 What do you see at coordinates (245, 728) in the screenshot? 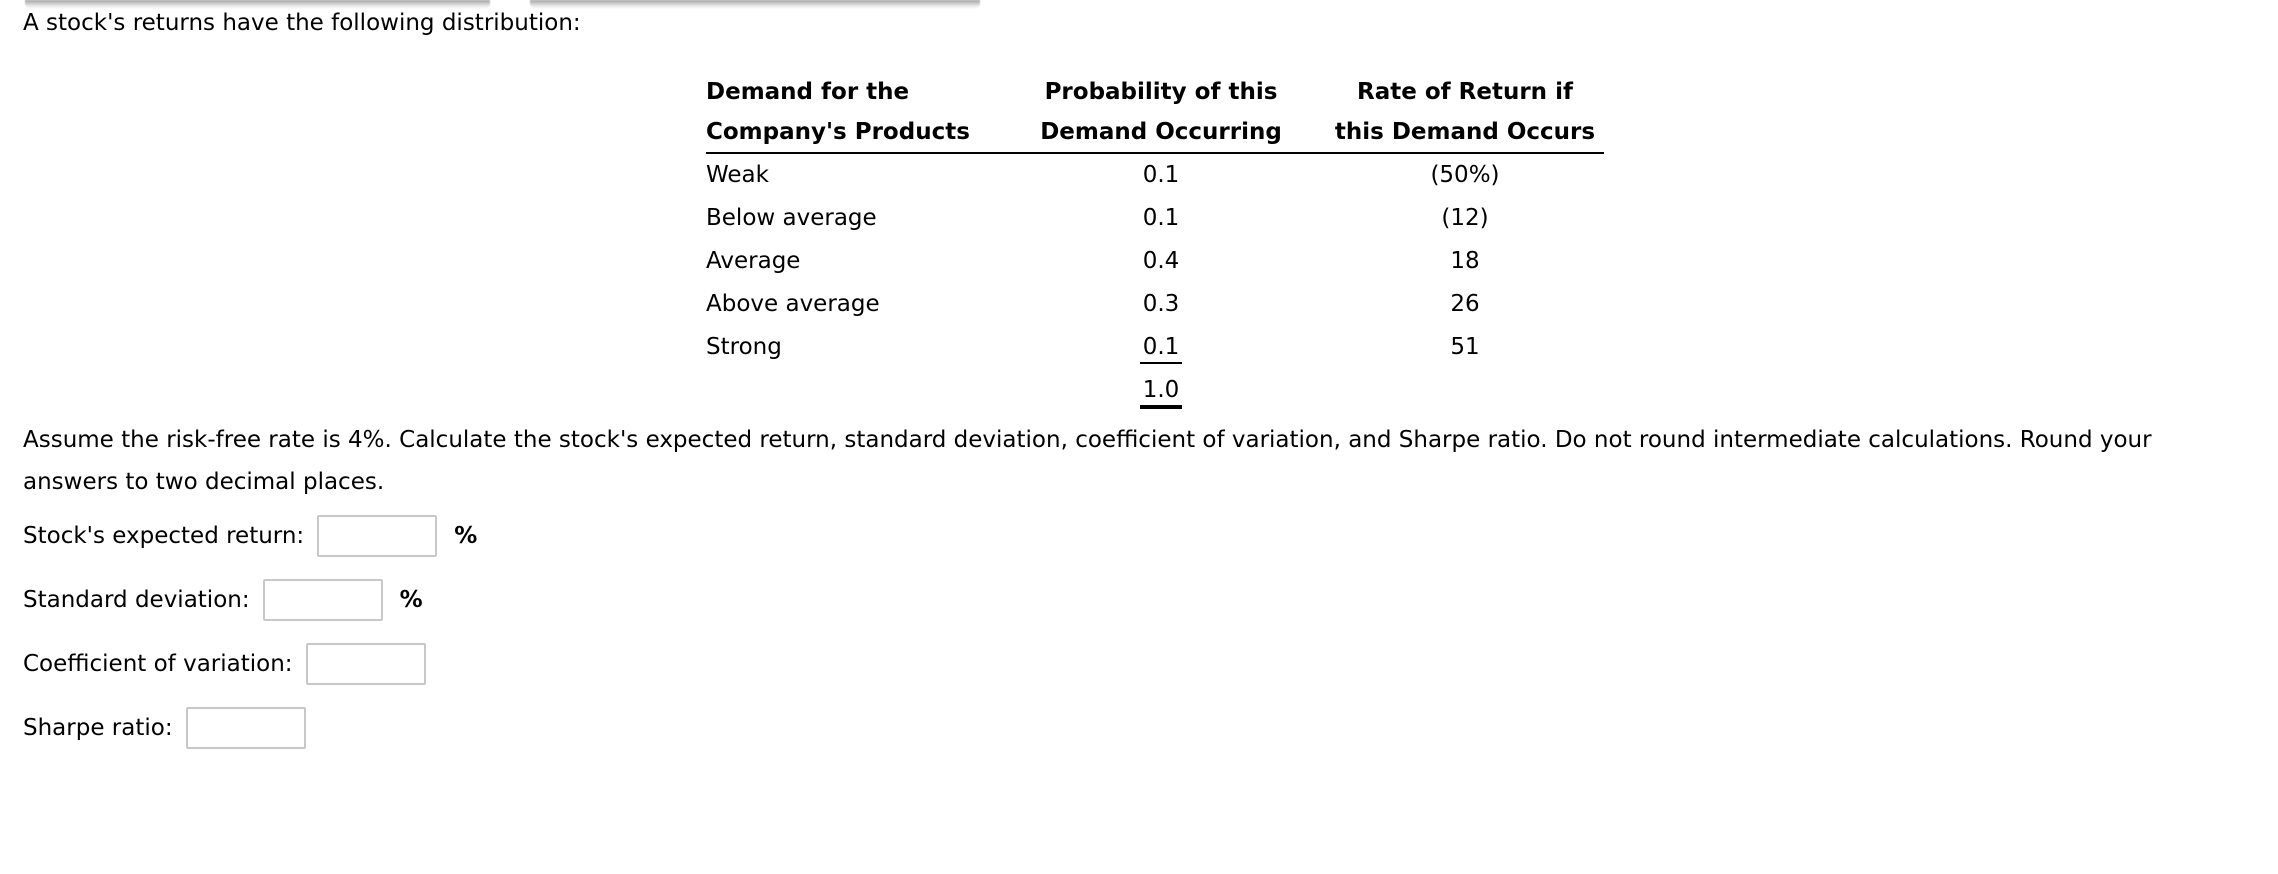
I see `sharpe-ratio-input` at bounding box center [245, 728].